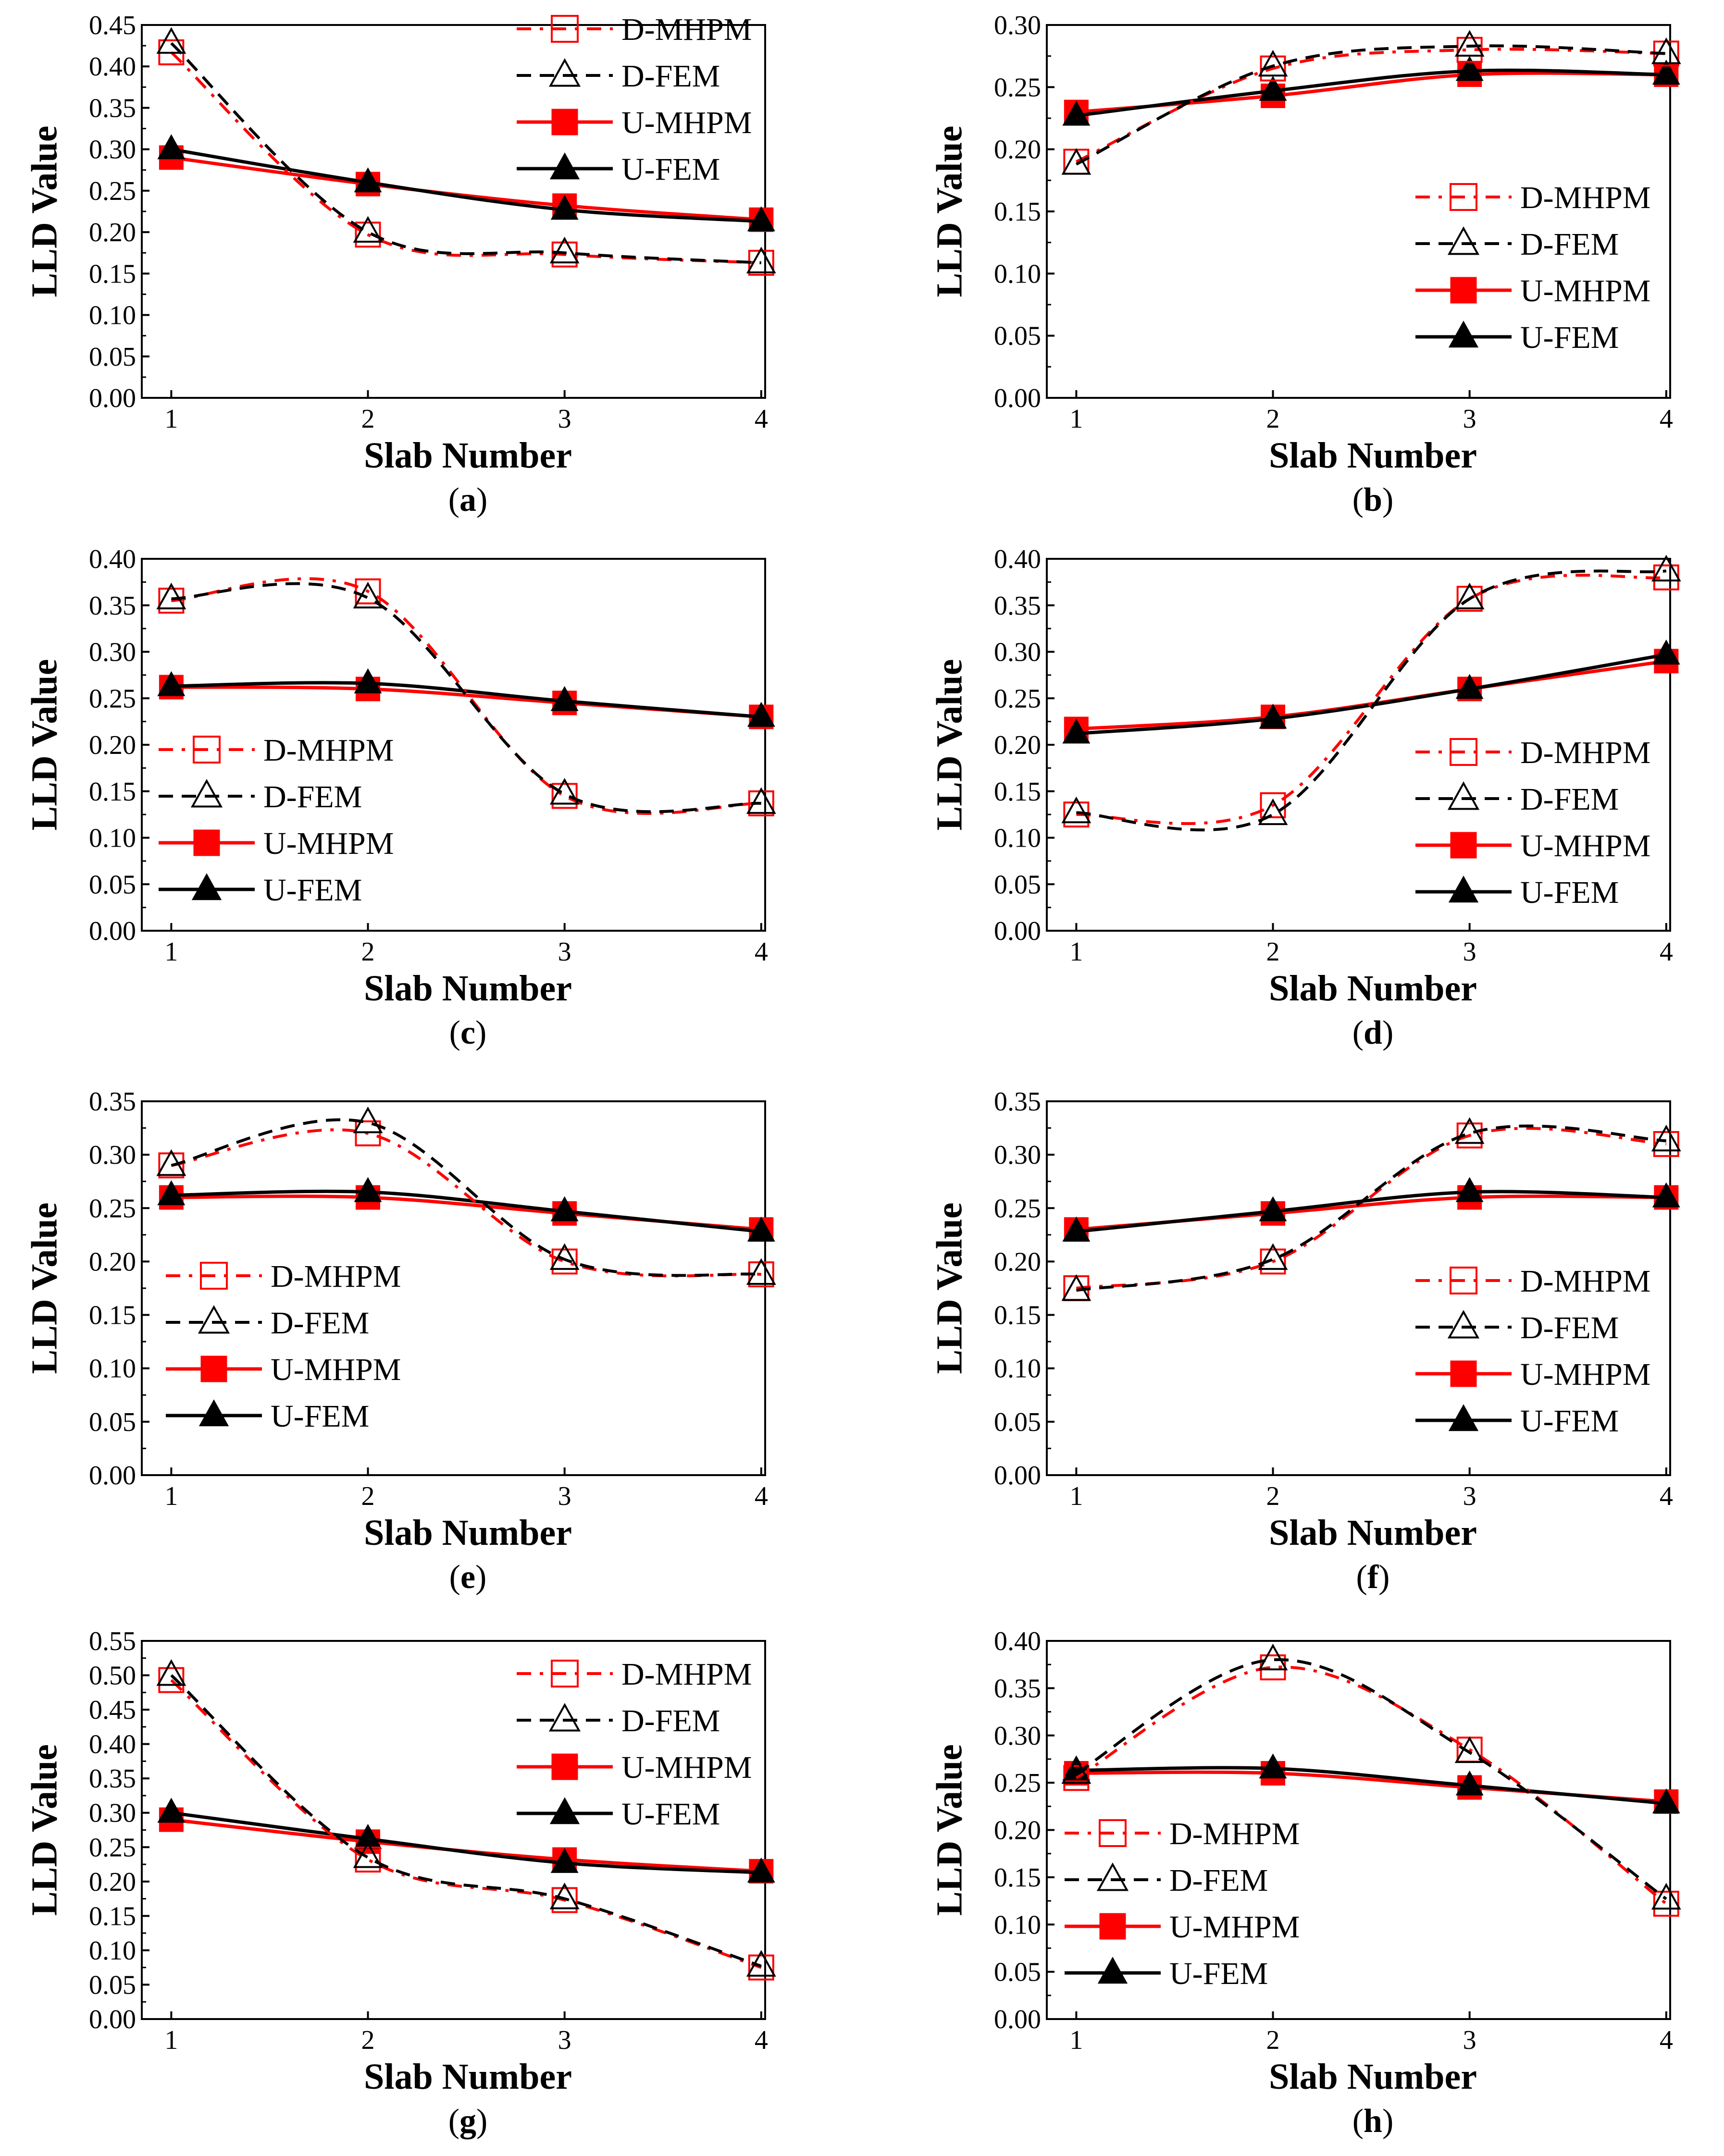 The width and height of the screenshot is (1724, 2156). Describe the element at coordinates (368, 419) in the screenshot. I see `x-tick-label: 2` at that location.